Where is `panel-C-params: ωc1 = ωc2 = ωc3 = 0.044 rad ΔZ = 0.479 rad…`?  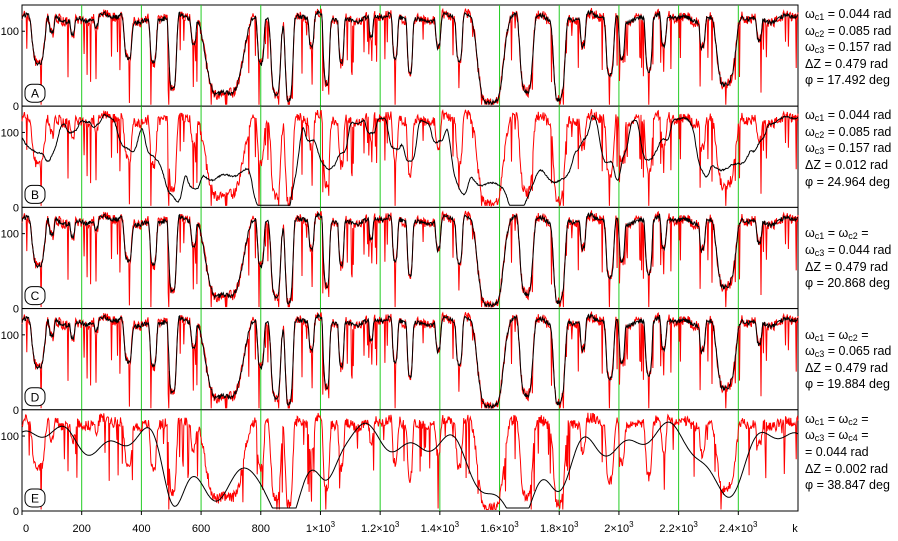
panel-C-params: ωc1 = ωc2 = ωc3 = 0.044 rad ΔZ = 0.479 rad… is located at coordinates (848, 258).